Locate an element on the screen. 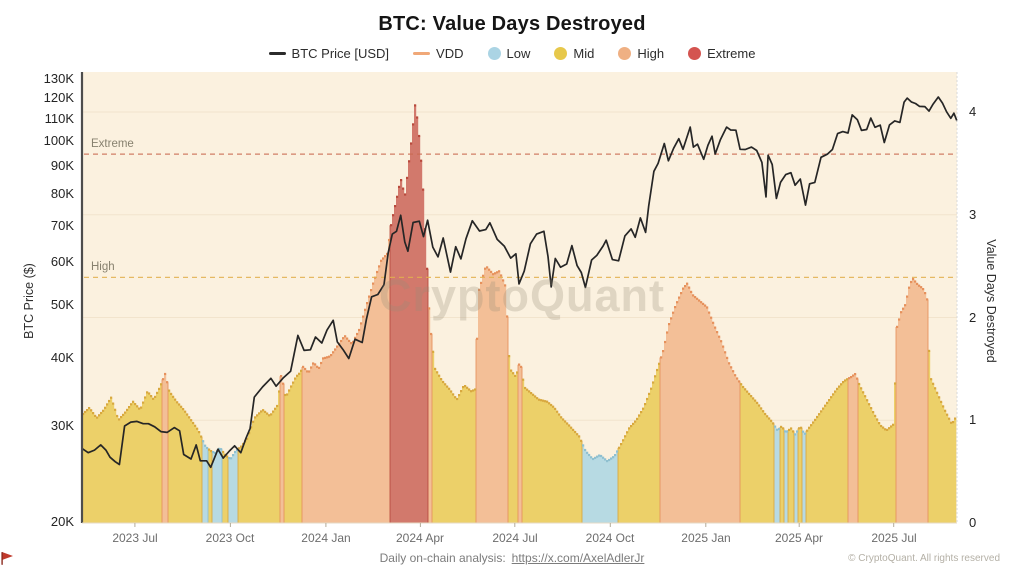  legend-item-extreme: Extreme is located at coordinates (721, 53).